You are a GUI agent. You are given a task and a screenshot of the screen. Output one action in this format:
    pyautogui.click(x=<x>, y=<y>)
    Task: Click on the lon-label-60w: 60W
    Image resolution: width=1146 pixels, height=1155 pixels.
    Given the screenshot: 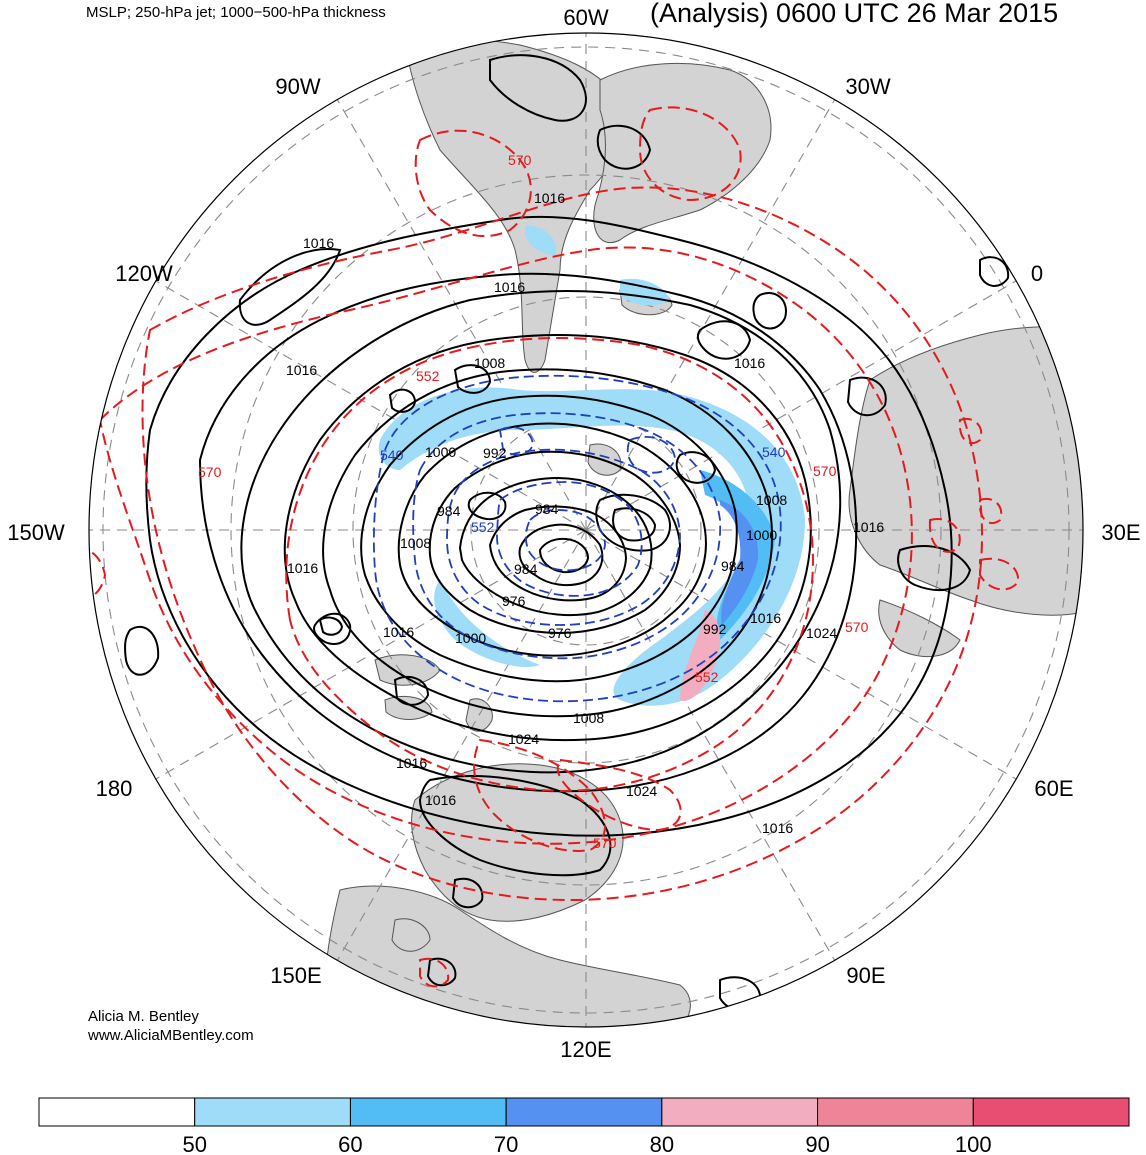 What is the action you would take?
    pyautogui.click(x=585, y=17)
    